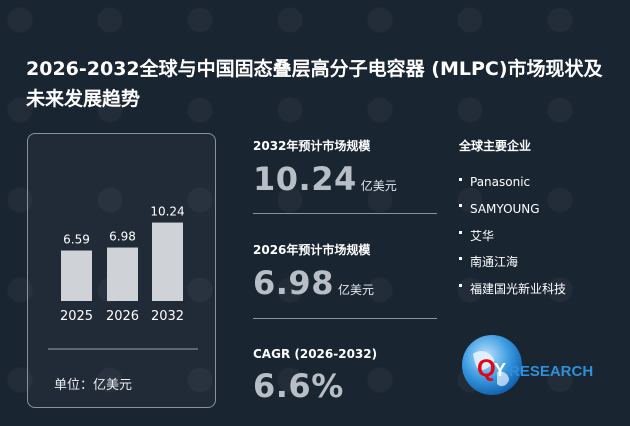  I want to click on list-item: SAMYOUNG, so click(541, 209).